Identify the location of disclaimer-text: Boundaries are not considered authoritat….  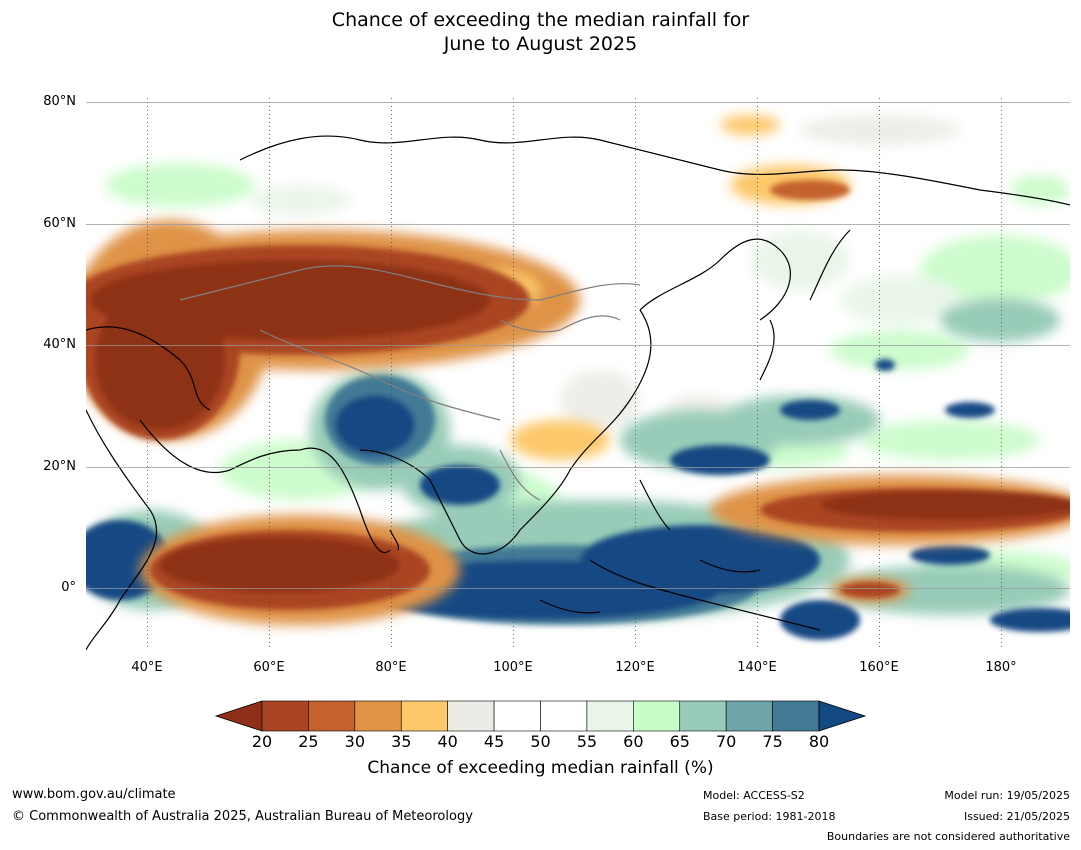
(948, 836).